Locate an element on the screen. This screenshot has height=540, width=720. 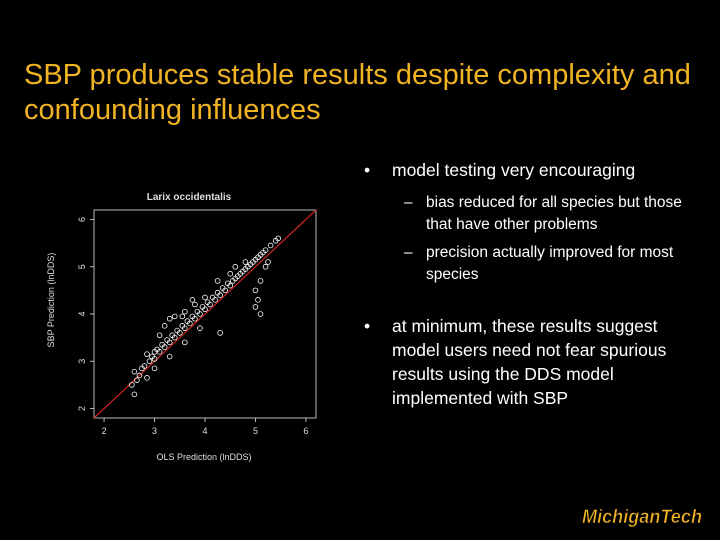
x-tick-label: 5 is located at coordinates (255, 431).